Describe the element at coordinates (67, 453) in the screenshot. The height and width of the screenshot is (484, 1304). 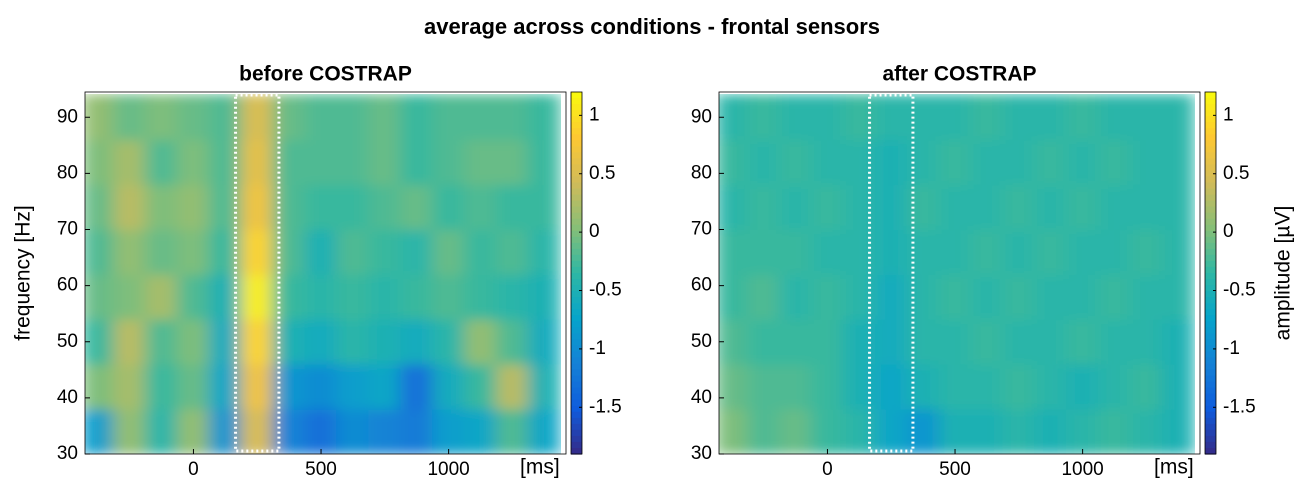
I see `y-tick-label: 30` at that location.